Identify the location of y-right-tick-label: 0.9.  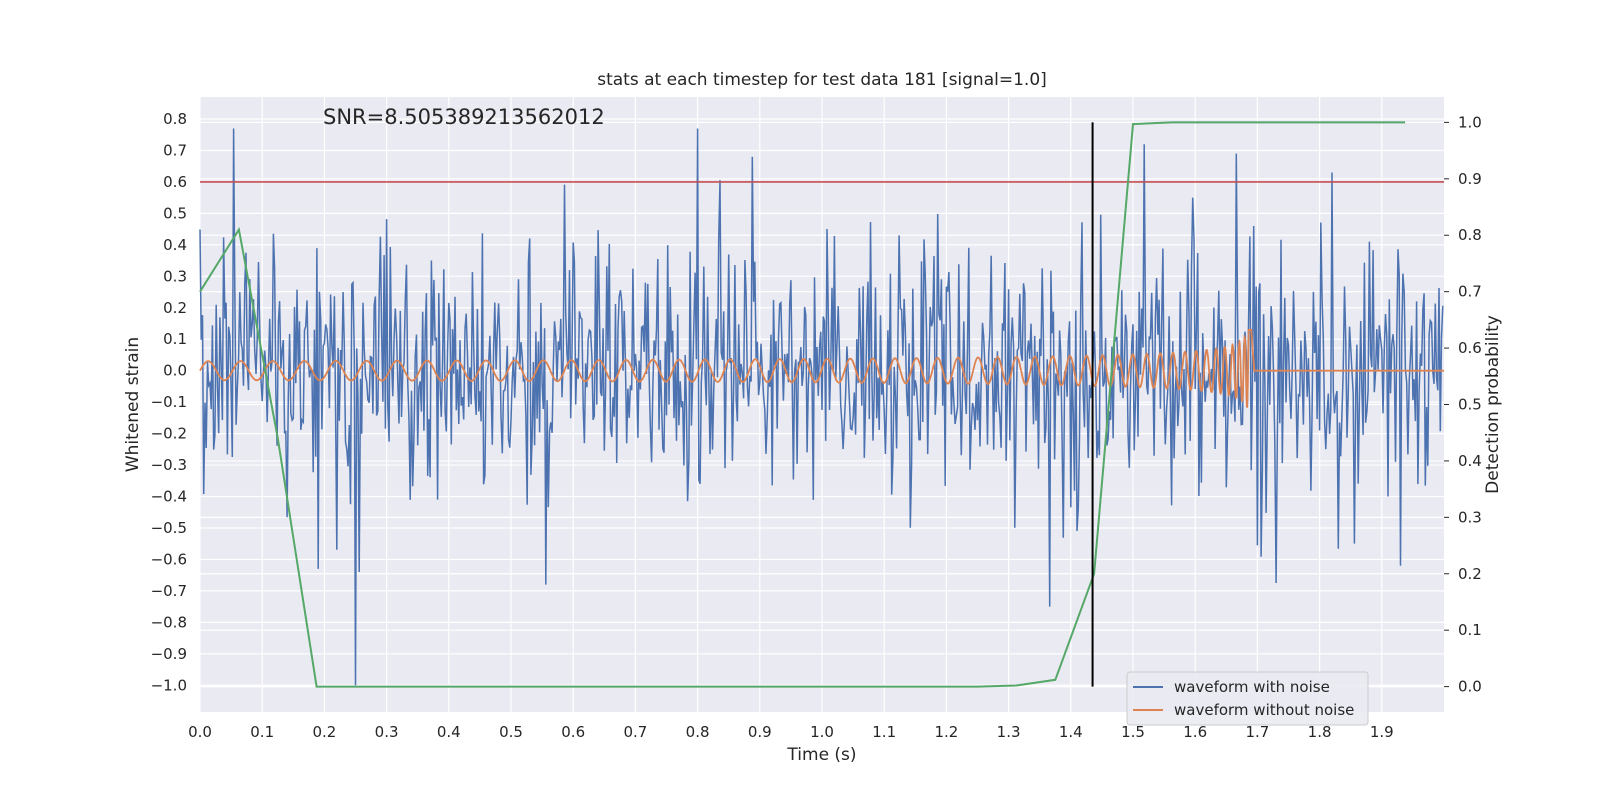
(1470, 179).